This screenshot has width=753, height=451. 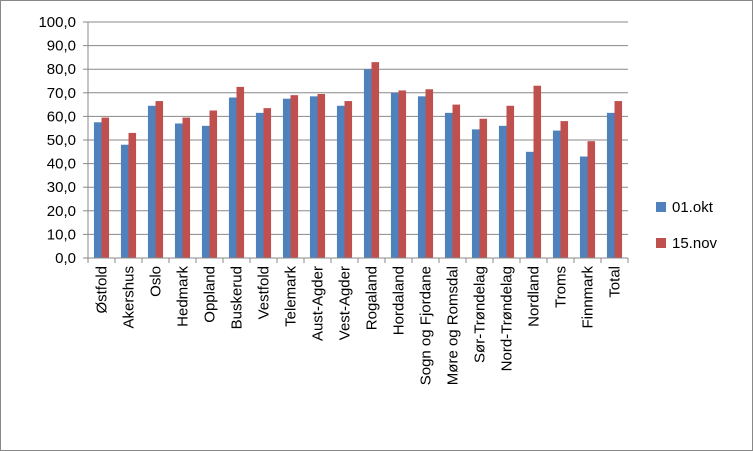 What do you see at coordinates (453, 325) in the screenshot?
I see `x-tick-label: Møre og Romsdal` at bounding box center [453, 325].